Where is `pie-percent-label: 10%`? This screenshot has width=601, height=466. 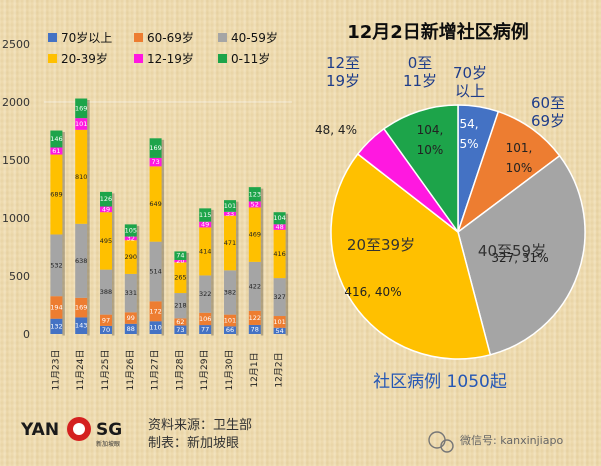
pie-percent-label: 10% is located at coordinates (519, 168).